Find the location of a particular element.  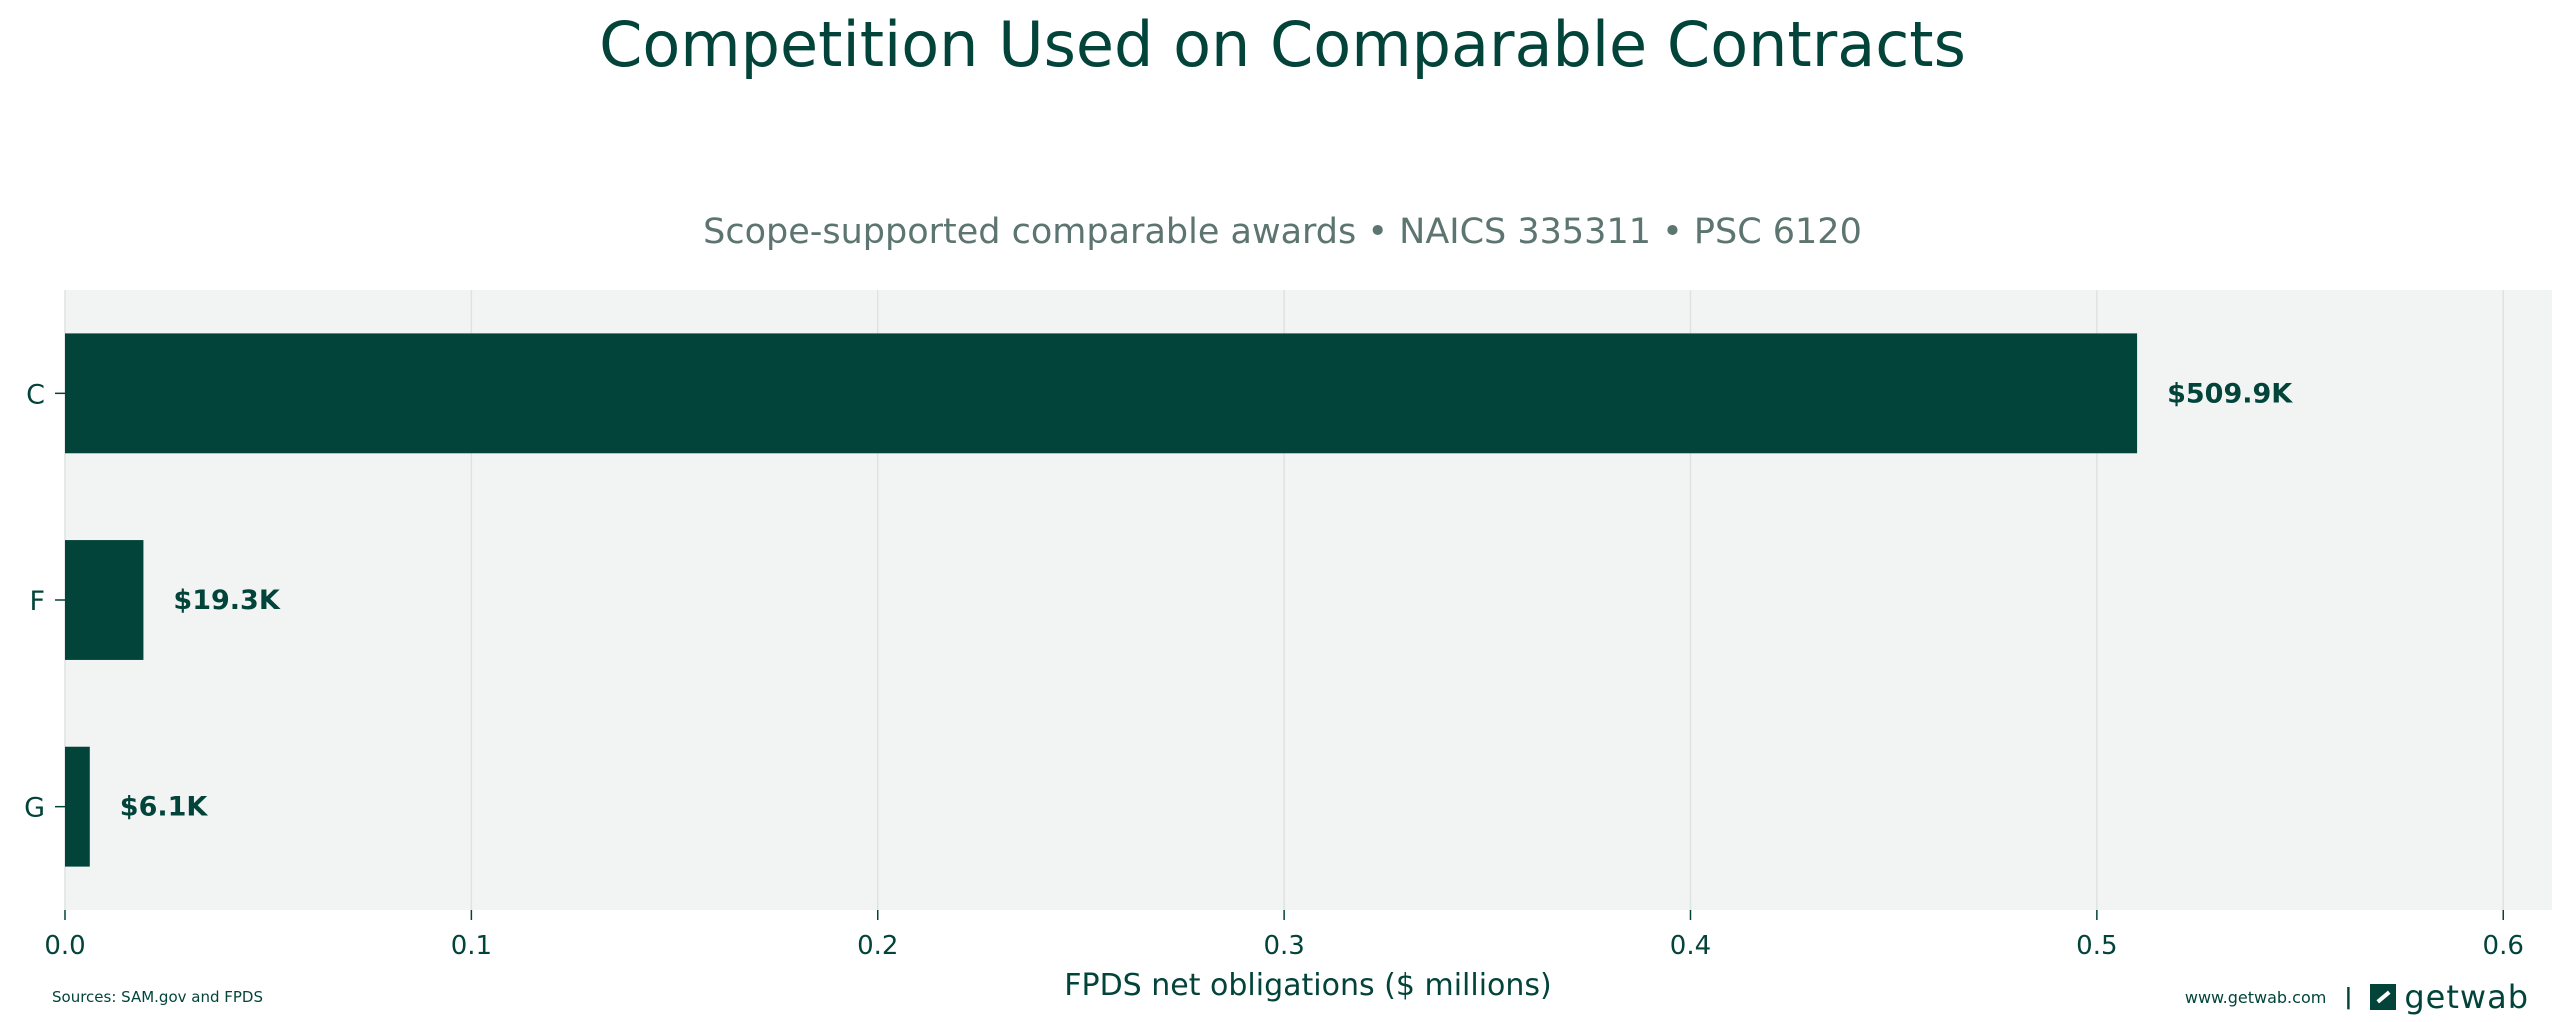

getwab-logo-icon is located at coordinates (2383, 997).